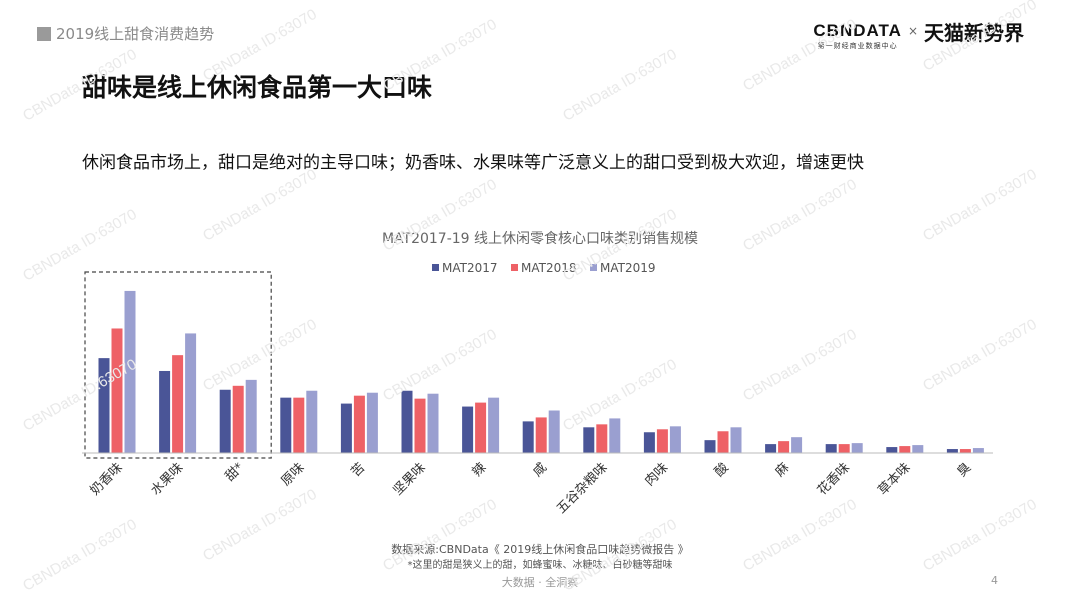 This screenshot has height=608, width=1080. What do you see at coordinates (656, 474) in the screenshot?
I see `x-tick-label: 肉味` at bounding box center [656, 474].